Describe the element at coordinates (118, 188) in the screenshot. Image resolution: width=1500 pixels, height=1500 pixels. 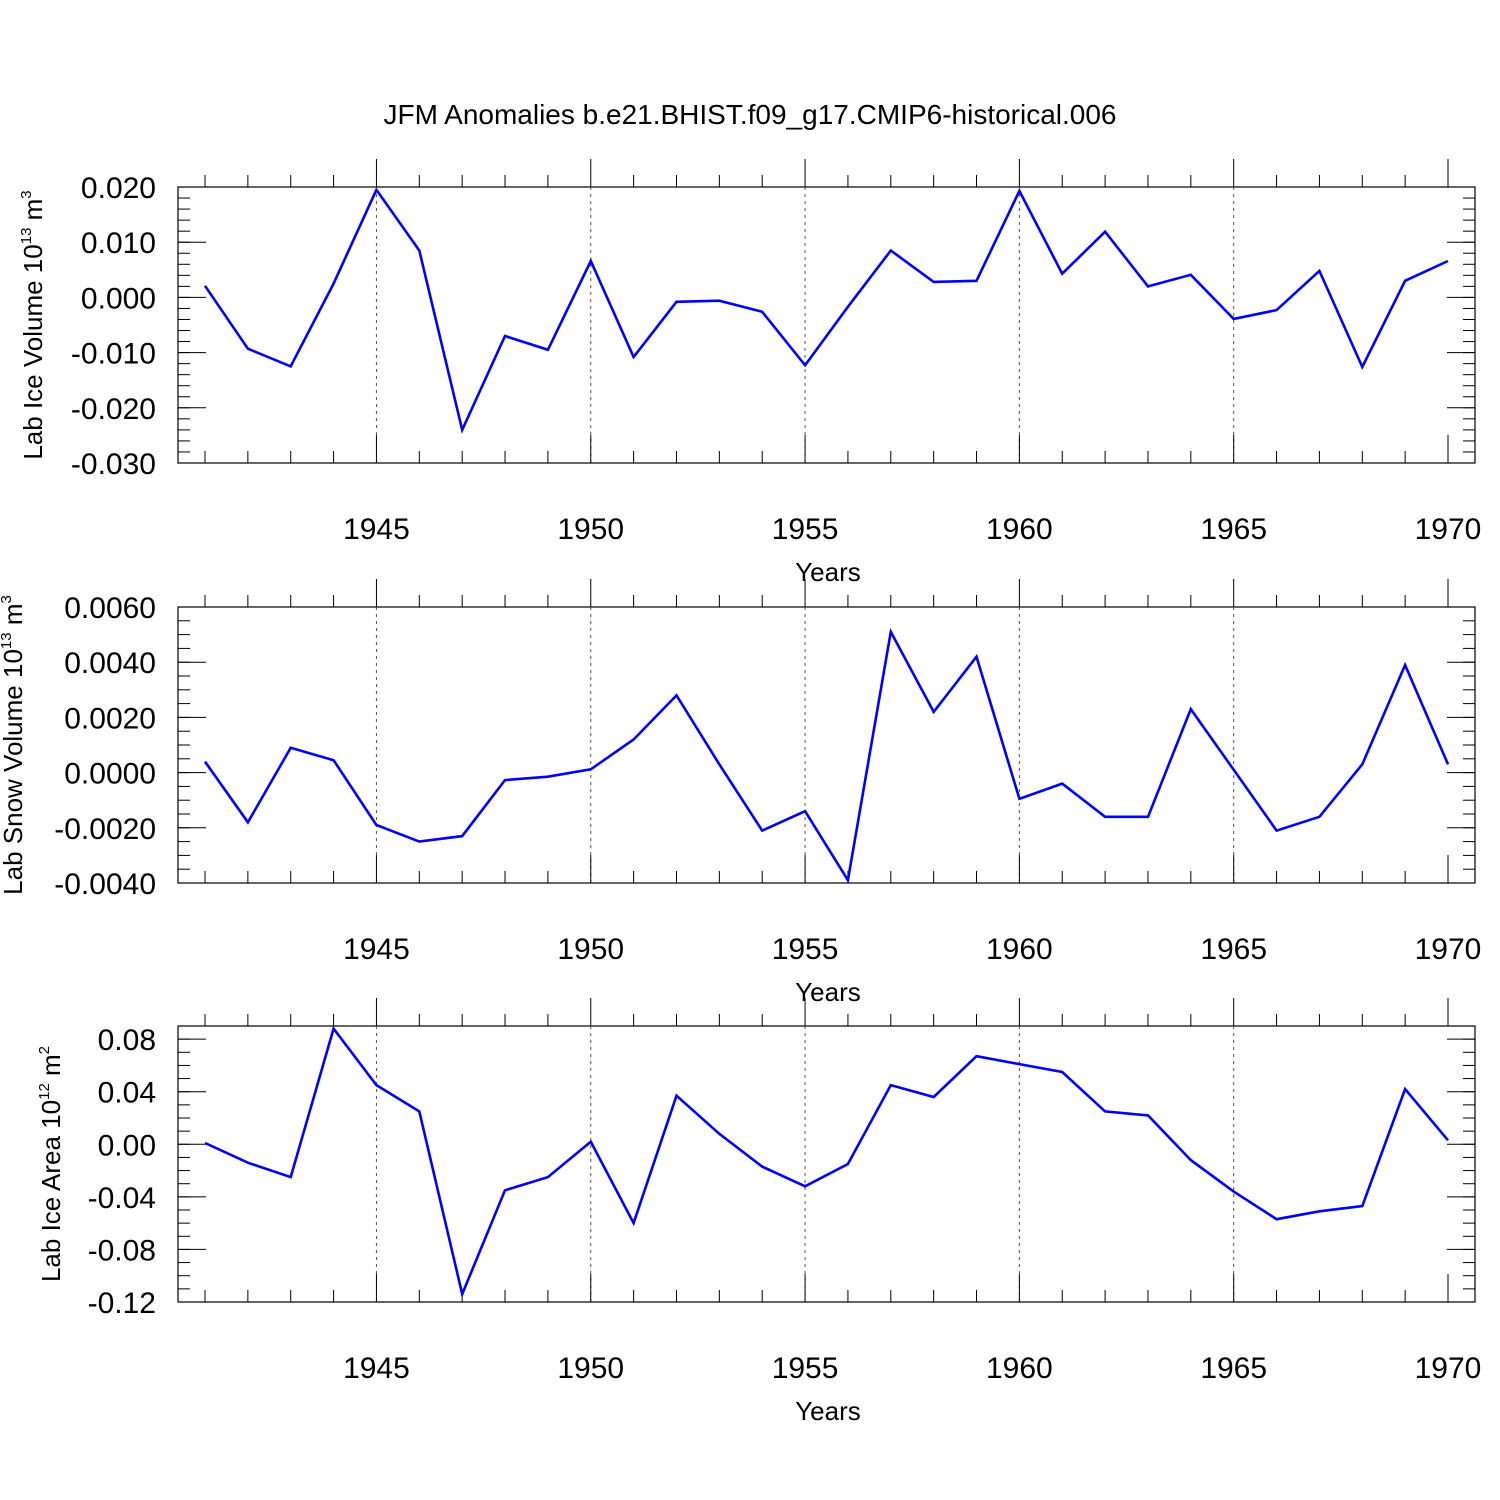
I see `y-tick-label: 0.020` at that location.